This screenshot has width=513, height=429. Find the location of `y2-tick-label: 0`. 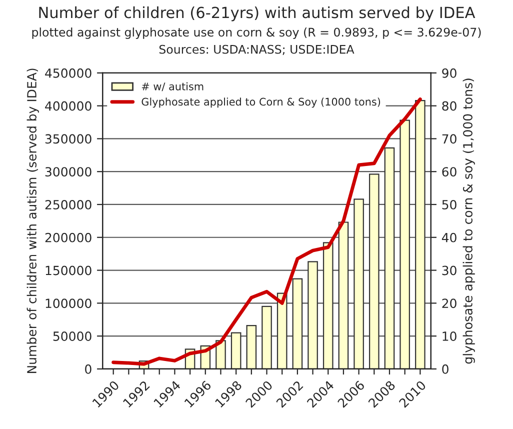

y2-tick-label: 0 is located at coordinates (445, 369).